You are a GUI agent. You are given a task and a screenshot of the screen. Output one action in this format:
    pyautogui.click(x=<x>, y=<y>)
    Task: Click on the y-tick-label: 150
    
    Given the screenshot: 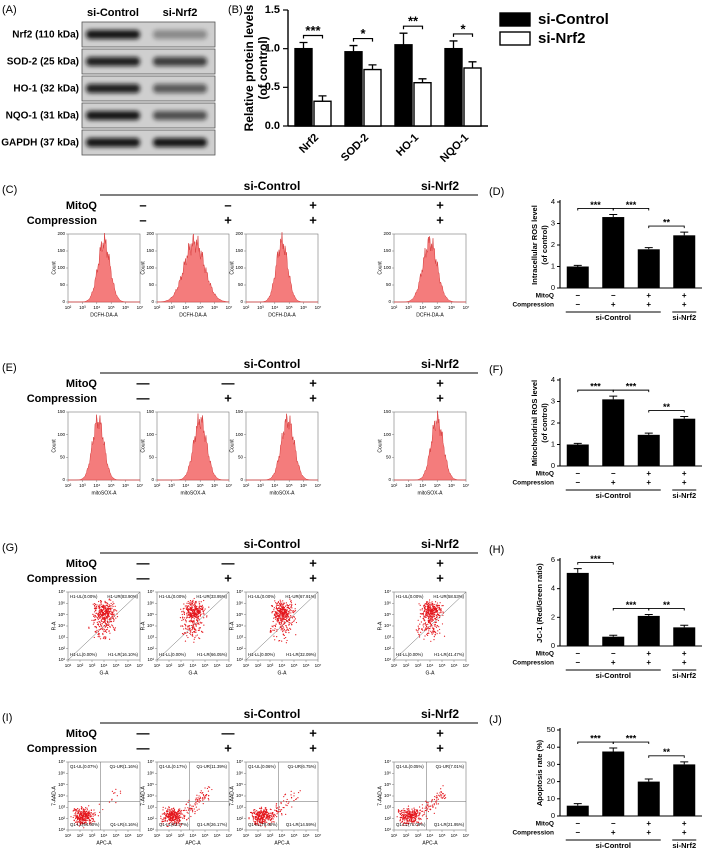 What is the action you would take?
    pyautogui.click(x=387, y=250)
    